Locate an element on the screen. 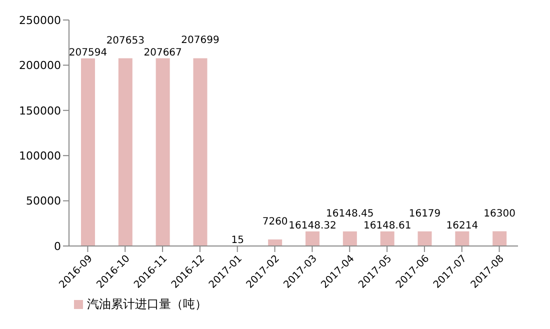  data-label: 207667 is located at coordinates (163, 52).